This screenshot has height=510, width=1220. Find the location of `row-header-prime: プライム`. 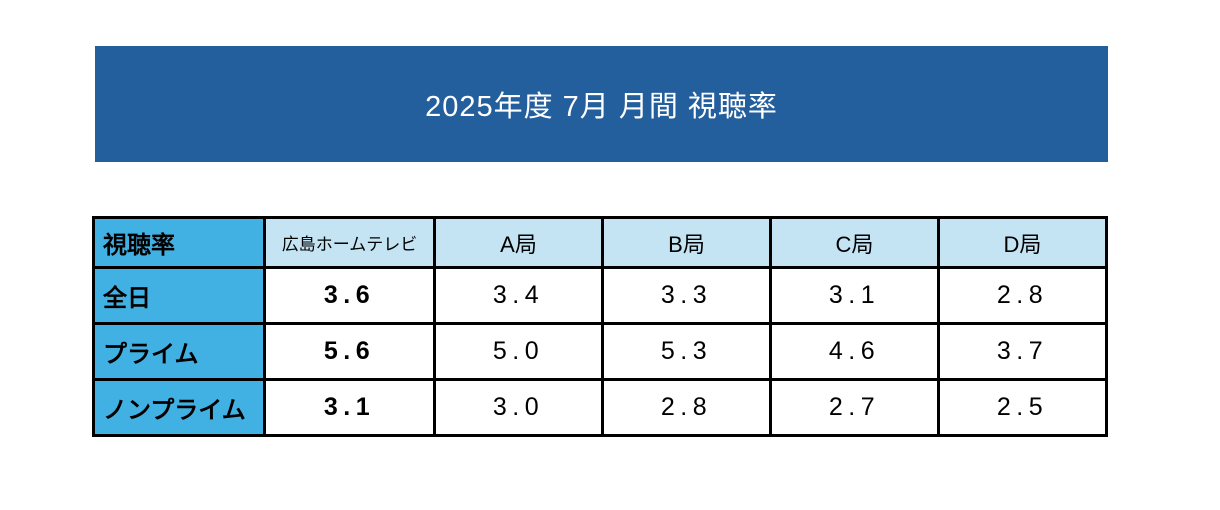

row-header-prime: プライム is located at coordinates (179, 351).